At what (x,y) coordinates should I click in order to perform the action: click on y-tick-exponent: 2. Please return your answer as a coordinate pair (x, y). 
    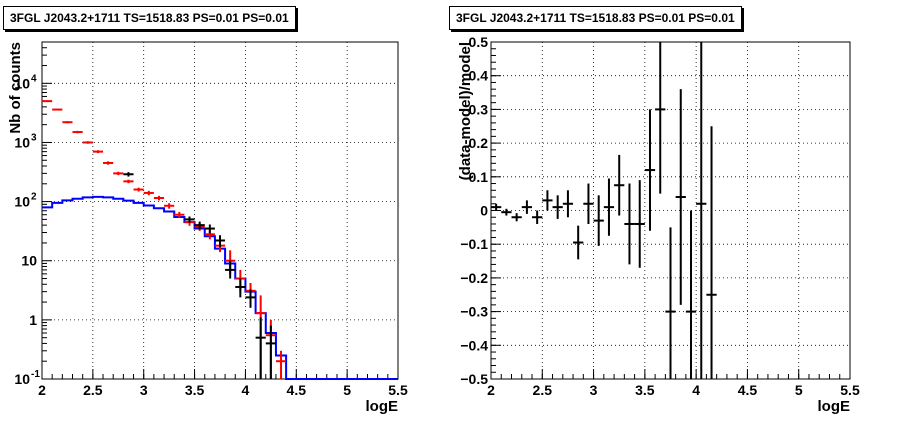
    Looking at the image, I should click on (34, 197).